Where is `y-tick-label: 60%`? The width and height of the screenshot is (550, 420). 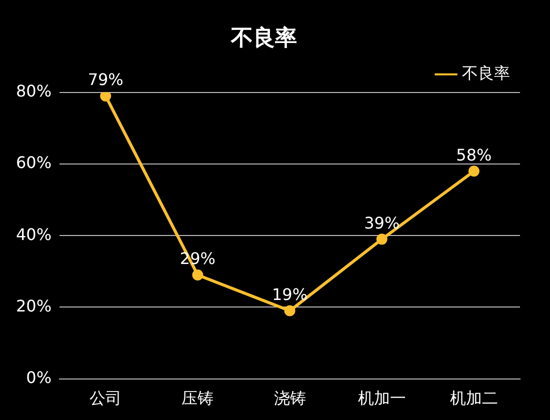
y-tick-label: 60% is located at coordinates (34, 162).